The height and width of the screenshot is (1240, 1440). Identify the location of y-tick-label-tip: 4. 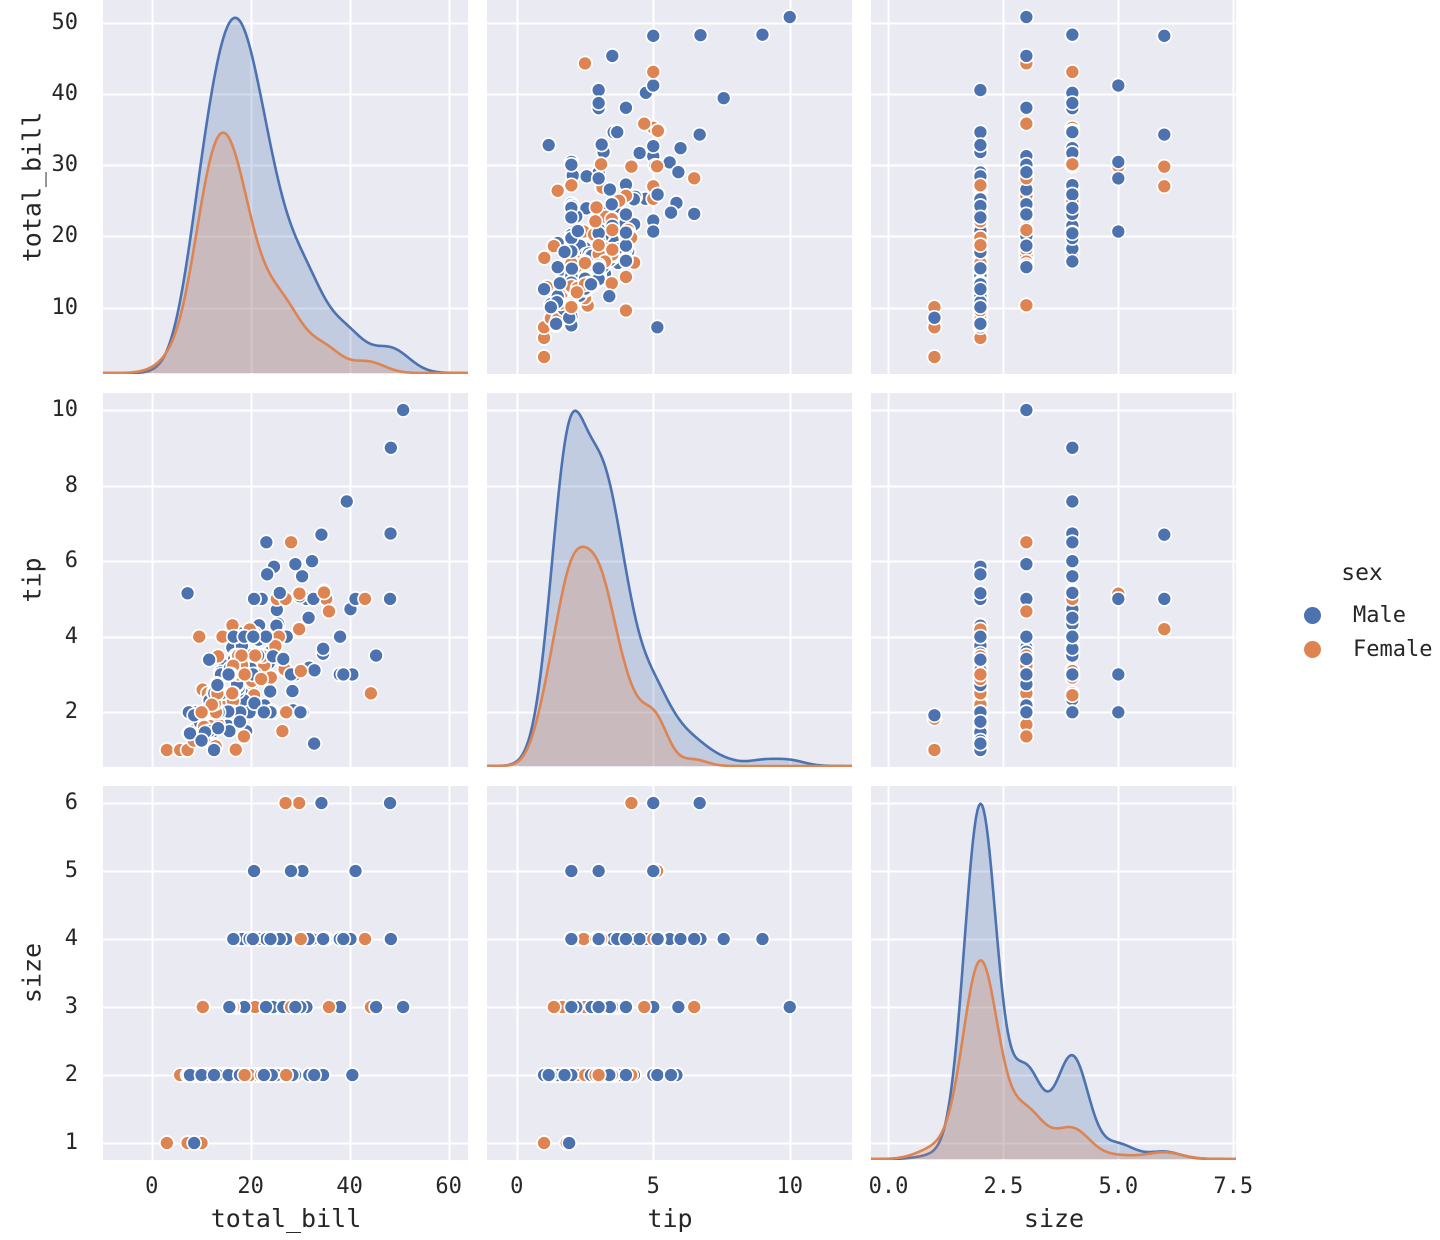
(71, 636).